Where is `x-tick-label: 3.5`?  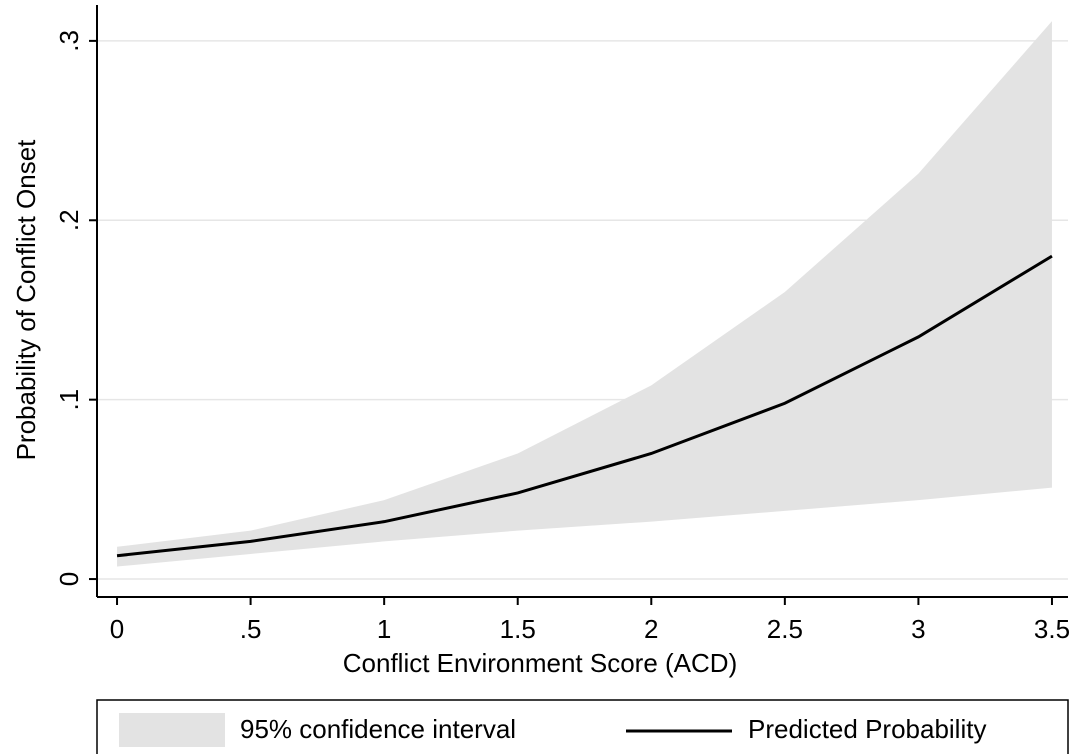 x-tick-label: 3.5 is located at coordinates (1052, 629).